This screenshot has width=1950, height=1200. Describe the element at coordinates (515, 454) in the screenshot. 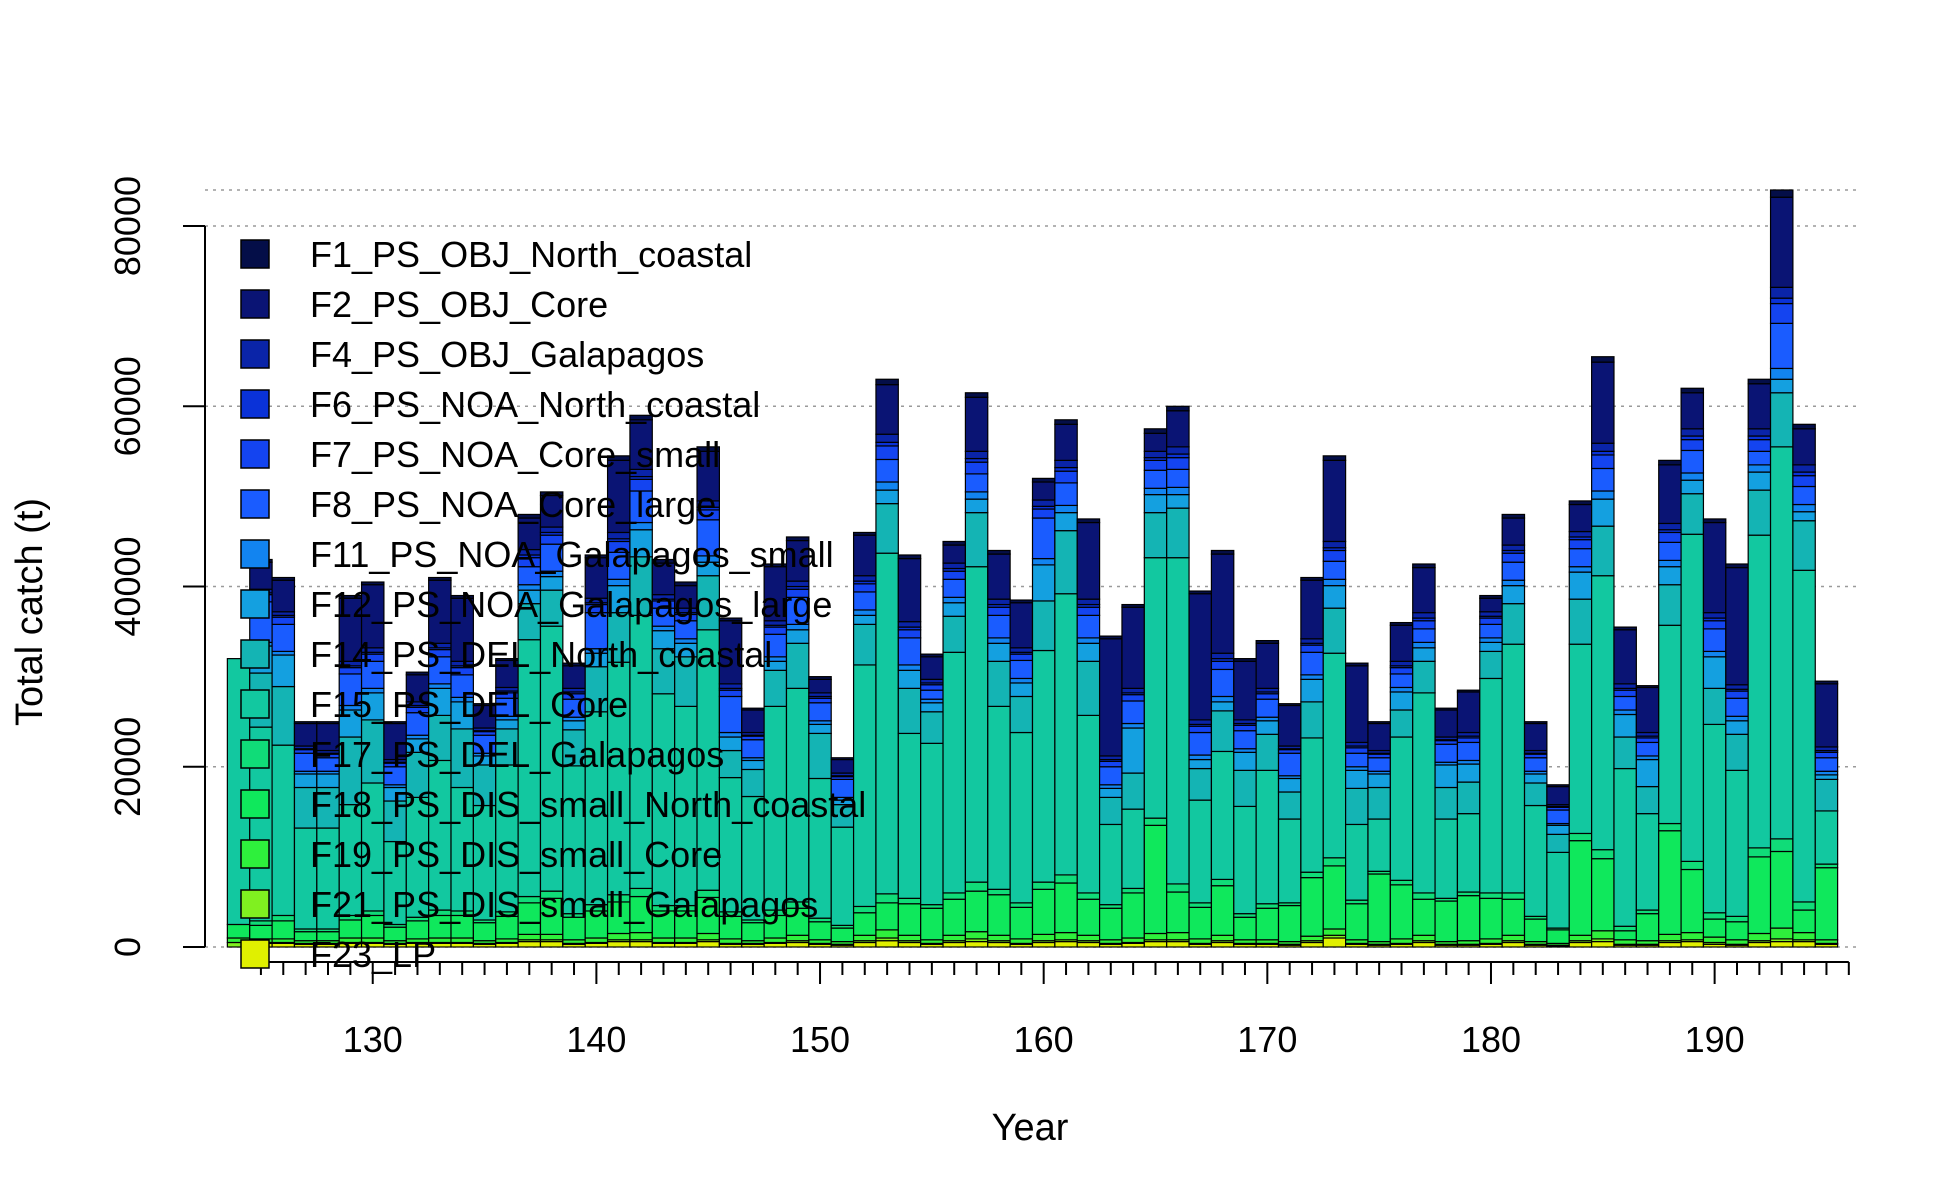

I see `legend-label: F7_PS_NOA_Core_small` at that location.